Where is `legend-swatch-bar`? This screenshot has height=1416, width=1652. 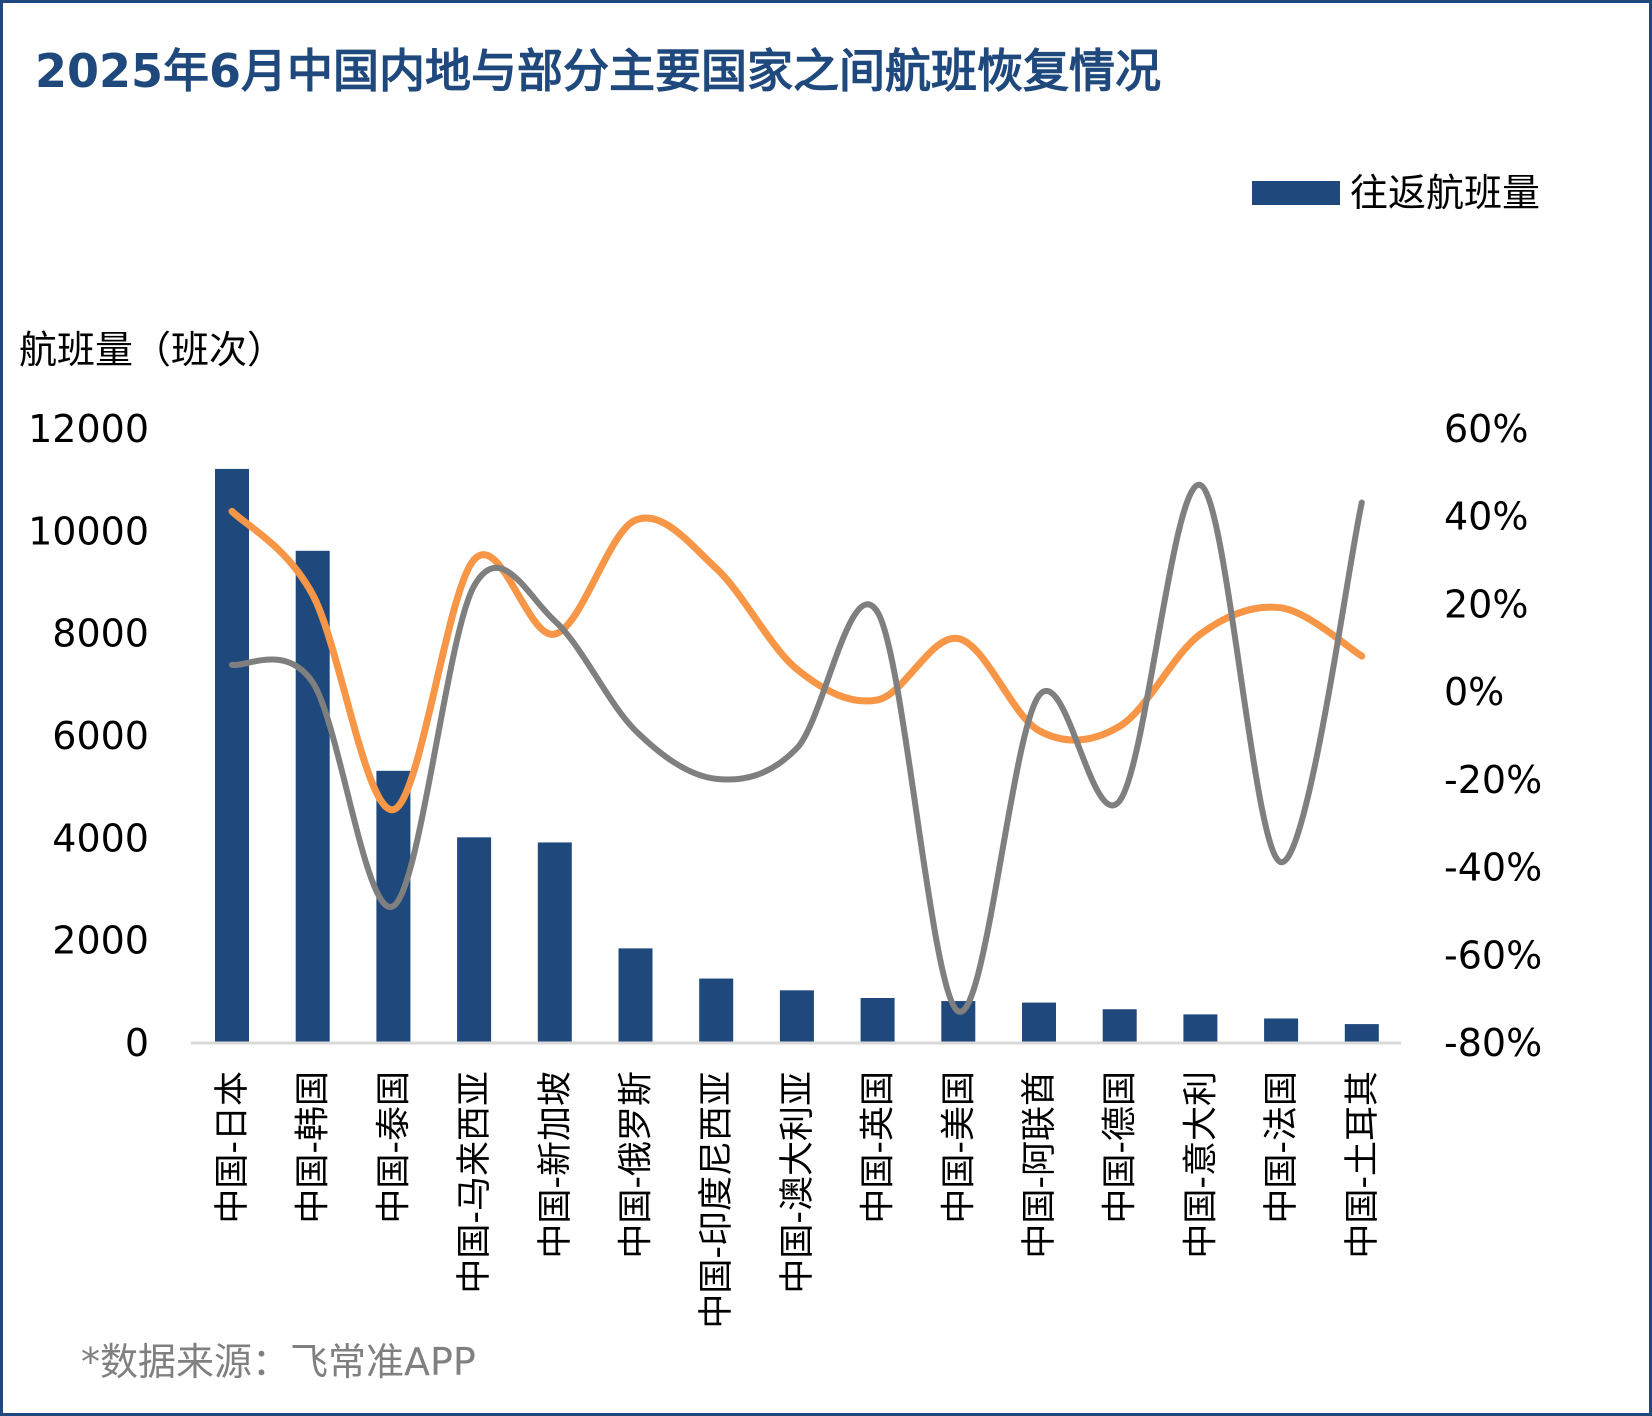 legend-swatch-bar is located at coordinates (1296, 193).